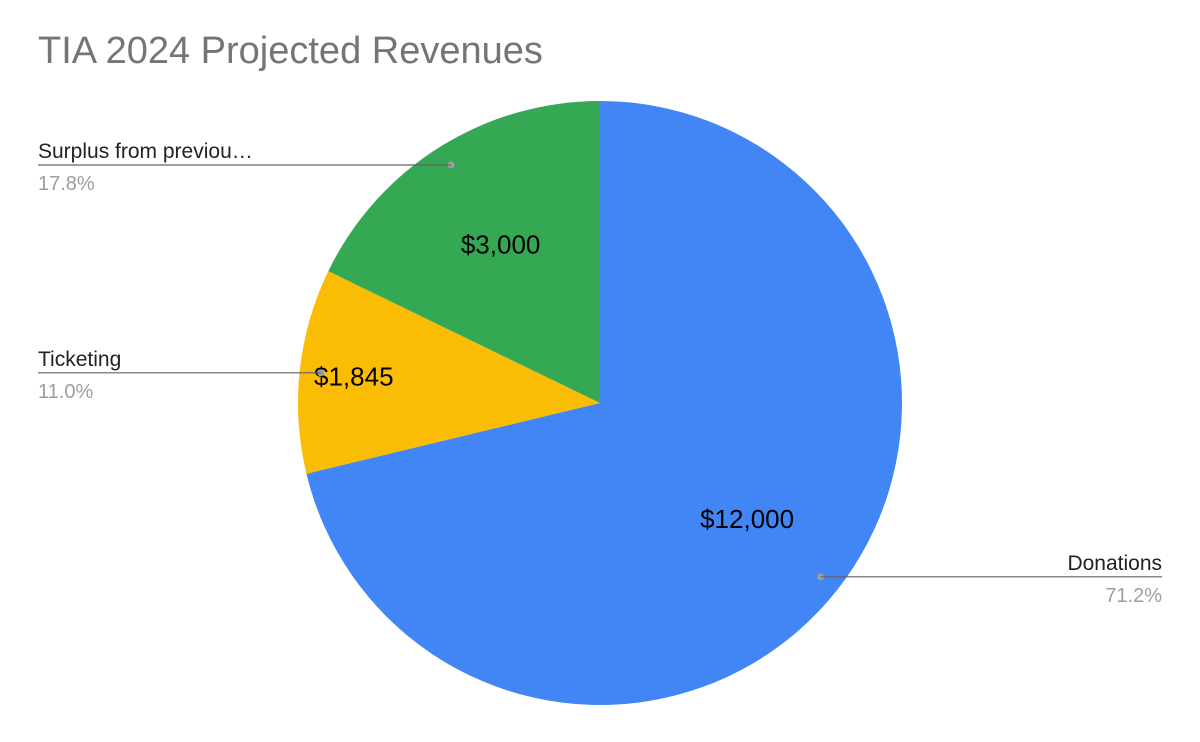 This screenshot has width=1200, height=742. What do you see at coordinates (501, 244) in the screenshot?
I see `slice-value-label: $3,000` at bounding box center [501, 244].